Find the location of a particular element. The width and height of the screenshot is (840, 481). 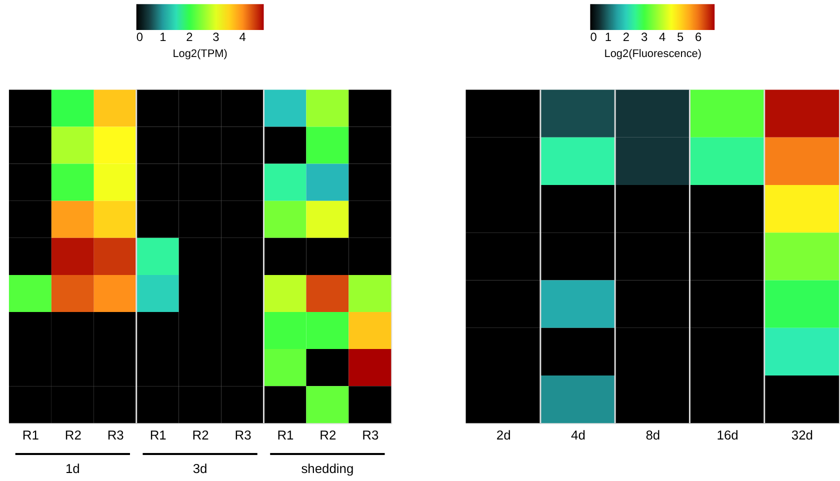

text: 3d is located at coordinates (200, 468).